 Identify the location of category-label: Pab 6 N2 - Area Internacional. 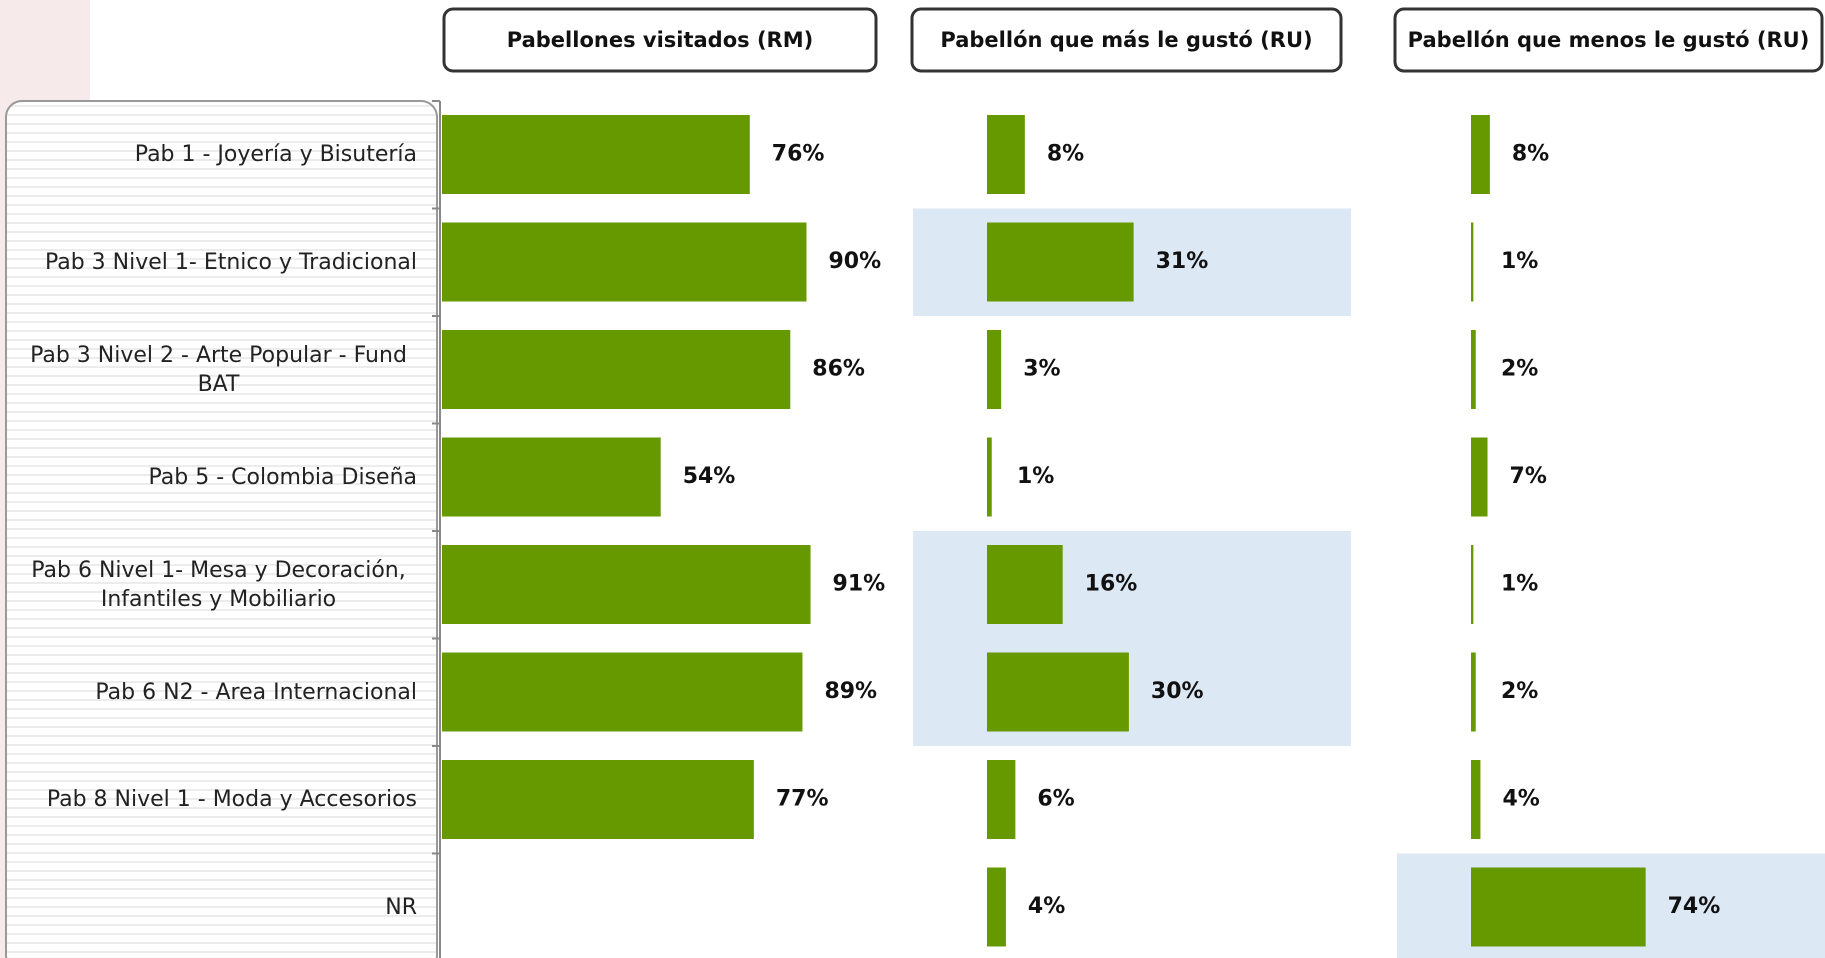
(256, 692).